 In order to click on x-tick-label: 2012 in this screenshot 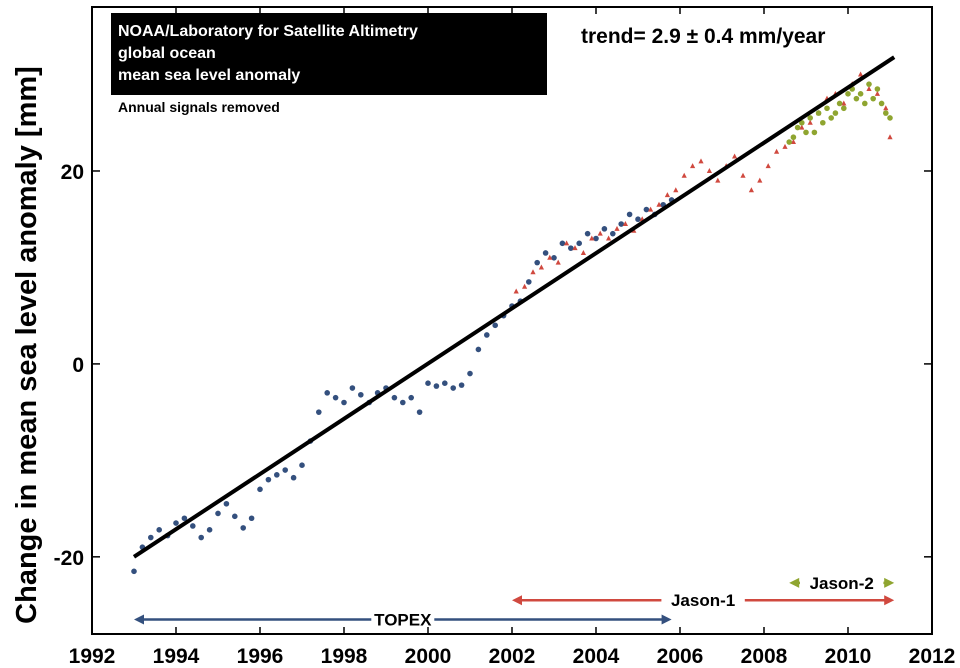, I will do `click(932, 656)`.